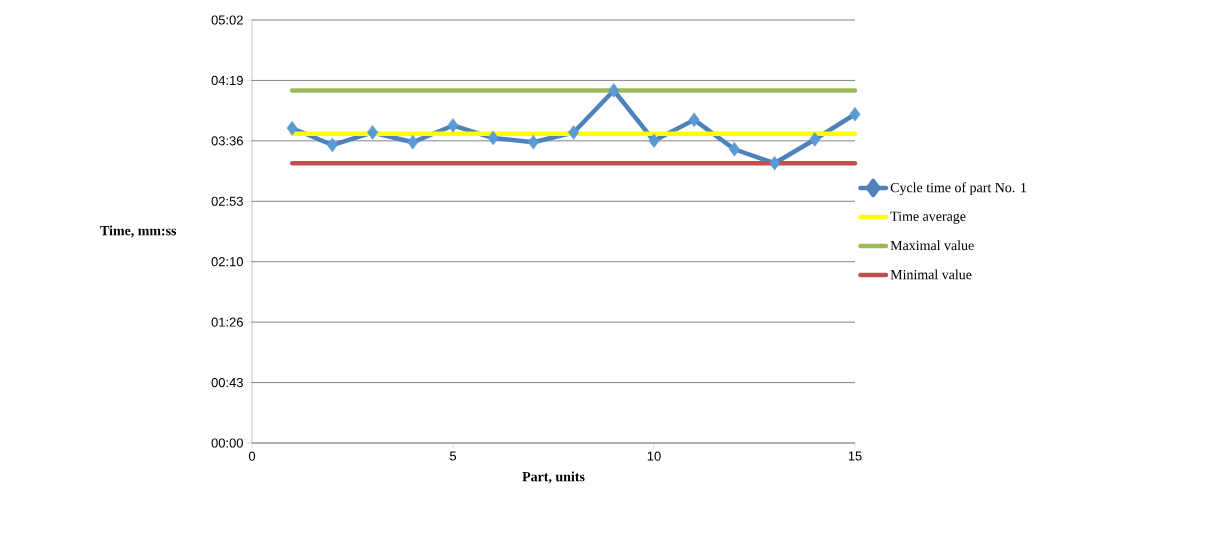 The width and height of the screenshot is (1208, 533). What do you see at coordinates (654, 456) in the screenshot?
I see `x-tick-label: 10` at bounding box center [654, 456].